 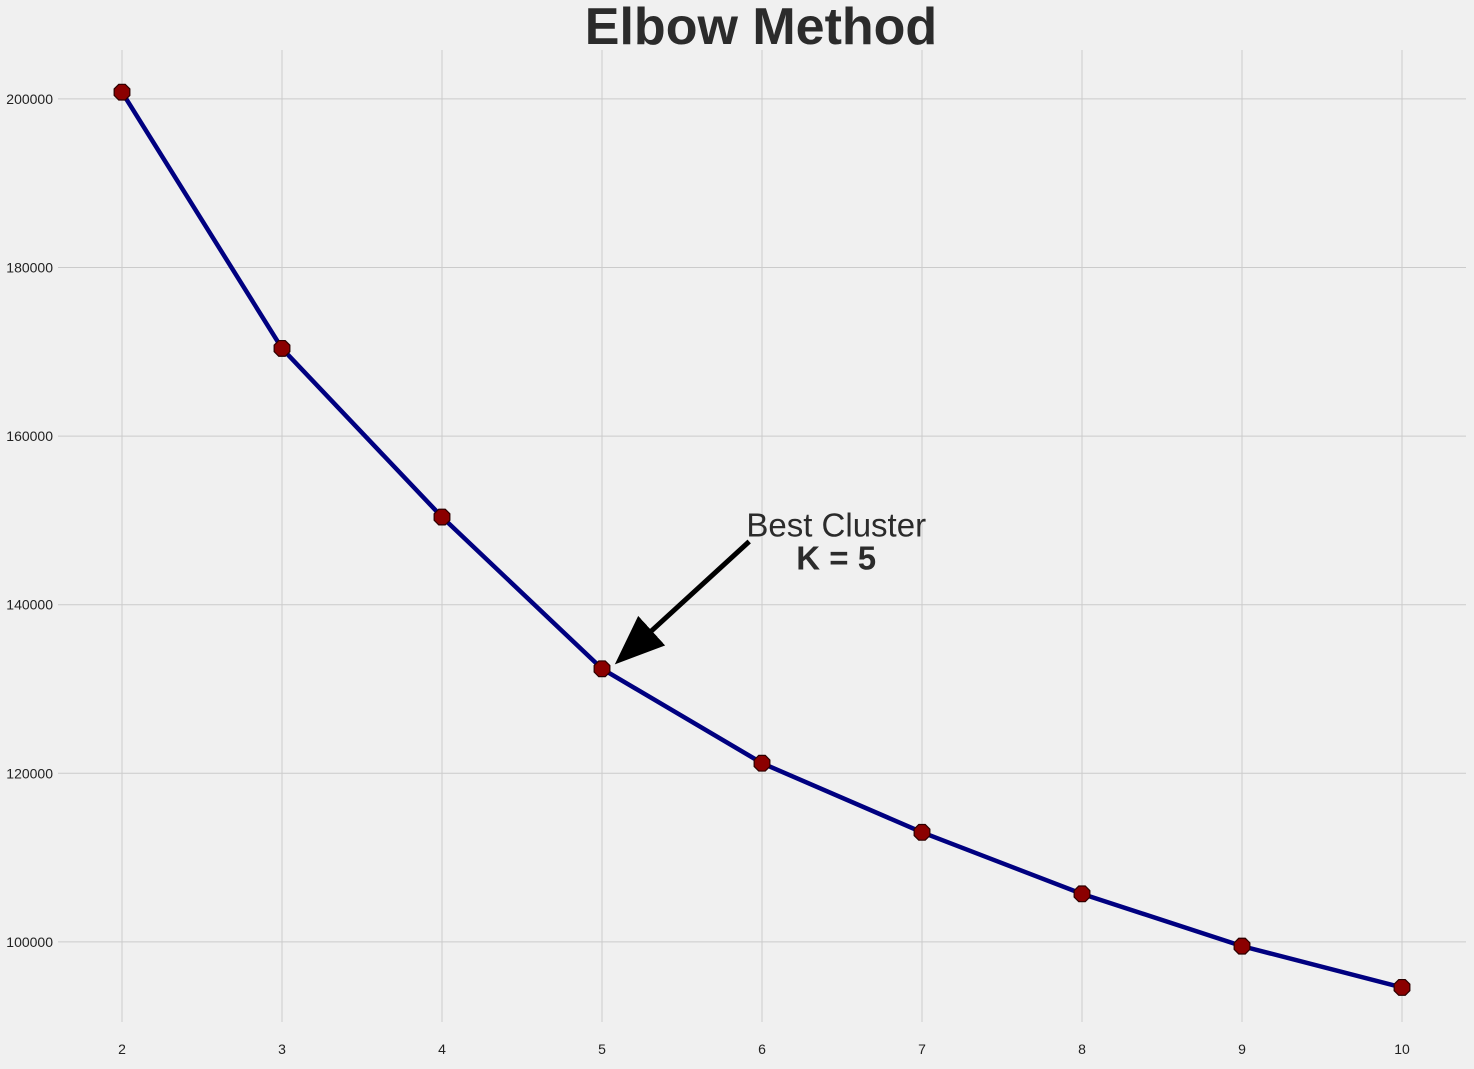 What do you see at coordinates (282, 1049) in the screenshot?
I see `x-tick-label-3: 3` at bounding box center [282, 1049].